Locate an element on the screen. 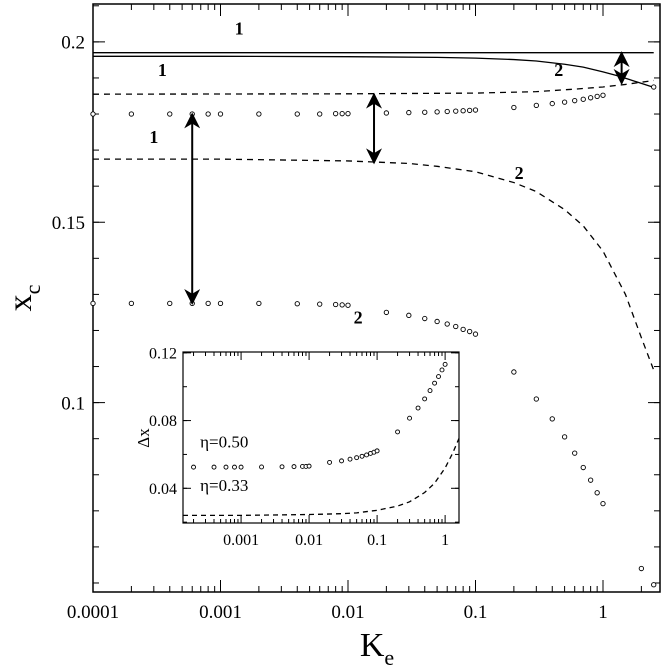 Image resolution: width=664 pixels, height=671 pixels. y-tick-label: 0.12 is located at coordinates (163, 353).